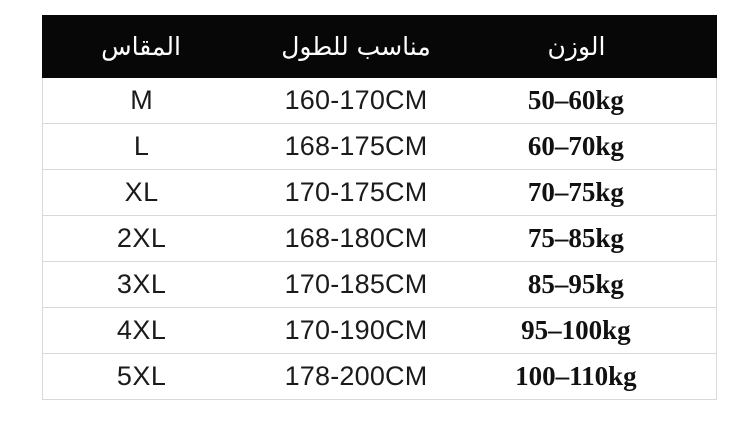 Image resolution: width=750 pixels, height=443 pixels. What do you see at coordinates (575, 100) in the screenshot?
I see `weight-cell: 50–60kg` at bounding box center [575, 100].